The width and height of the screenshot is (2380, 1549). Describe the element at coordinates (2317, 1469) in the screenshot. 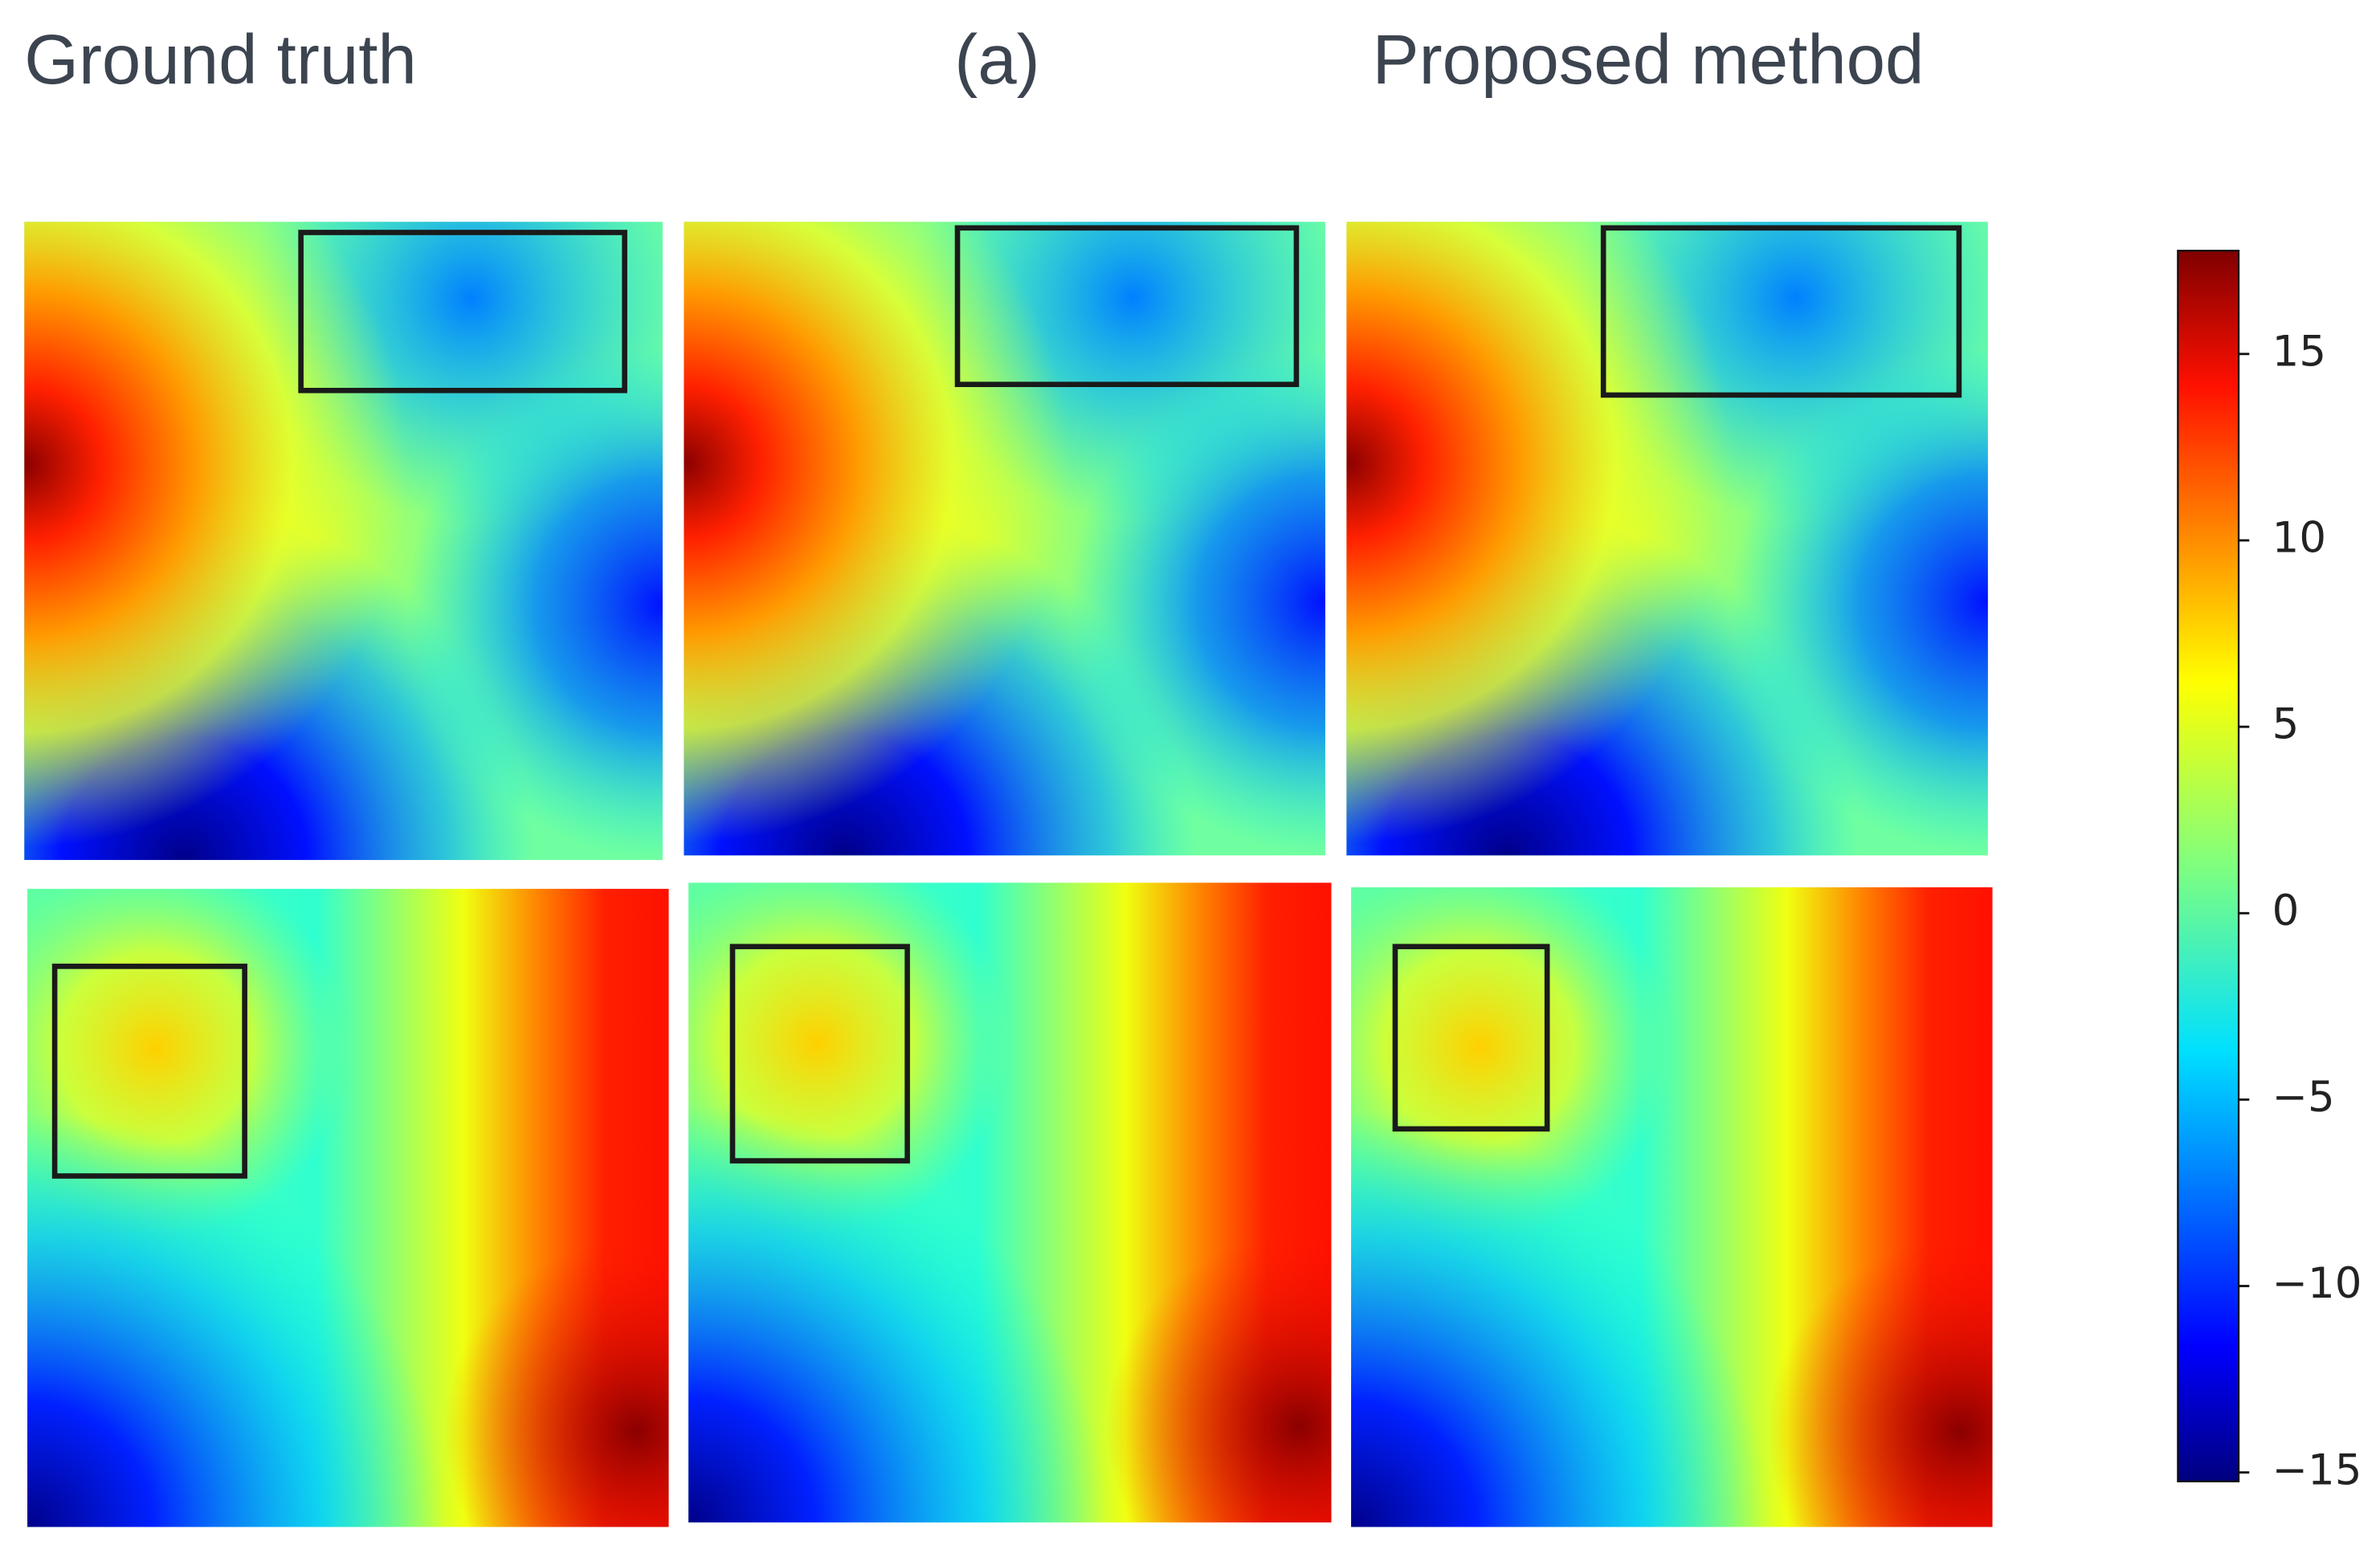

I see `tick-label: −15` at that location.